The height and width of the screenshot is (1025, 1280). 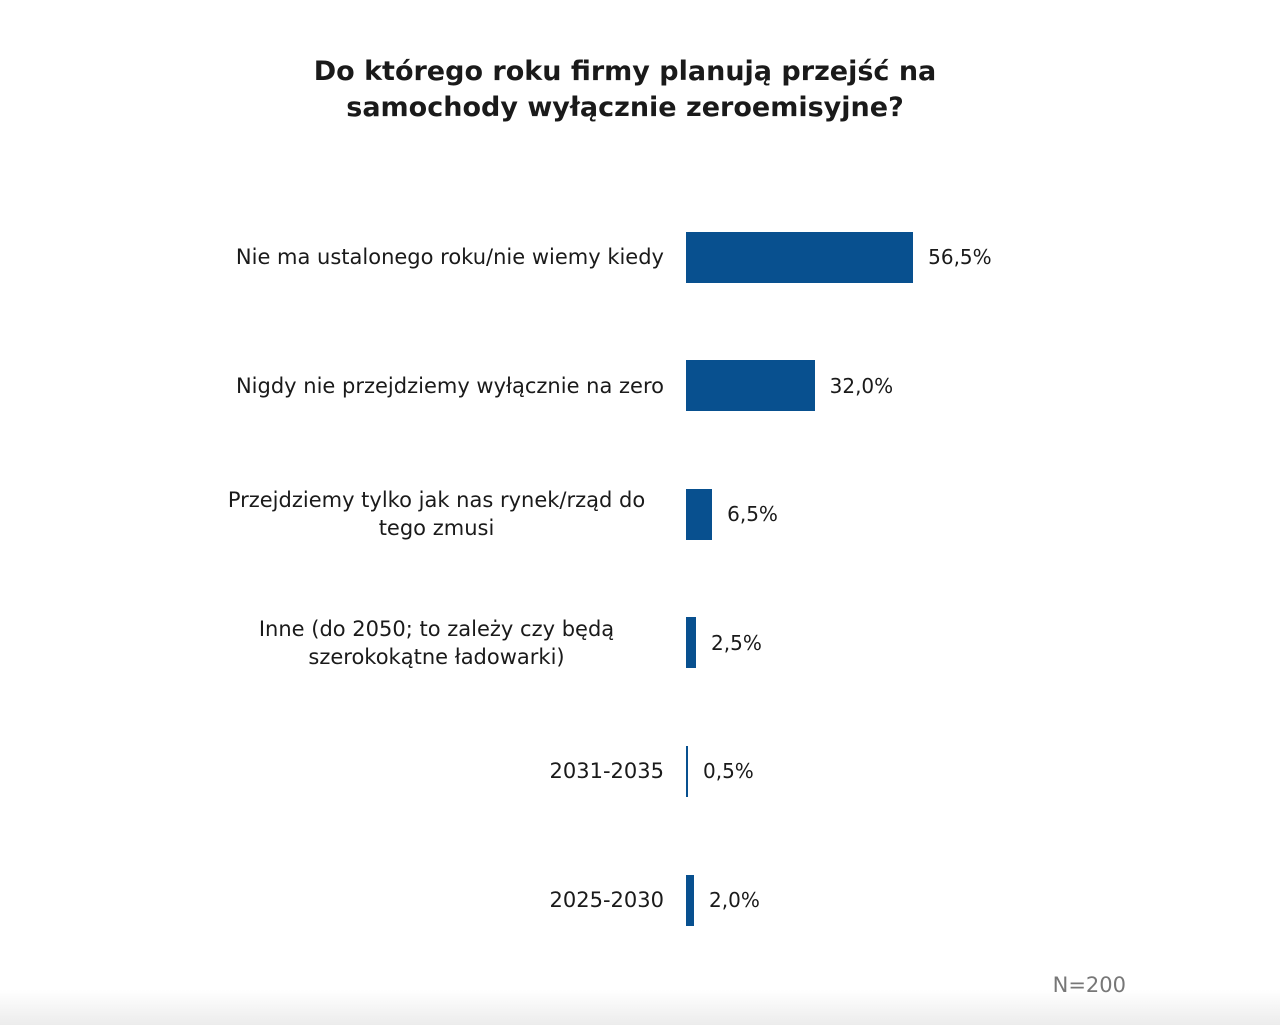 What do you see at coordinates (1089, 985) in the screenshot?
I see `annotation: N=200` at bounding box center [1089, 985].